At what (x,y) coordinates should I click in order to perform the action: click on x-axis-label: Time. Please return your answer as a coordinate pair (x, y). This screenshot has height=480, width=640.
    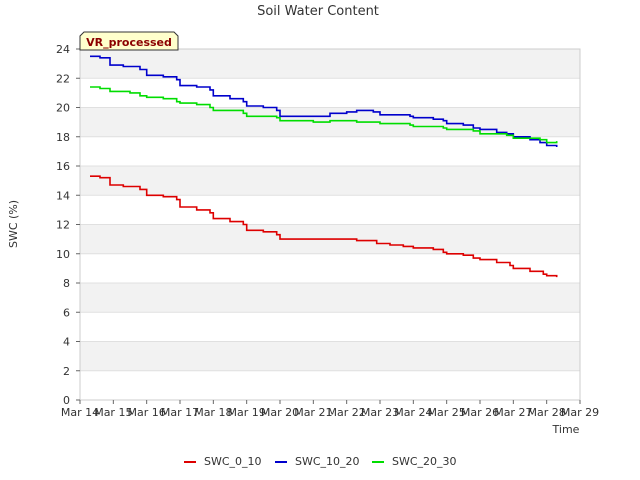
    Looking at the image, I should click on (566, 429).